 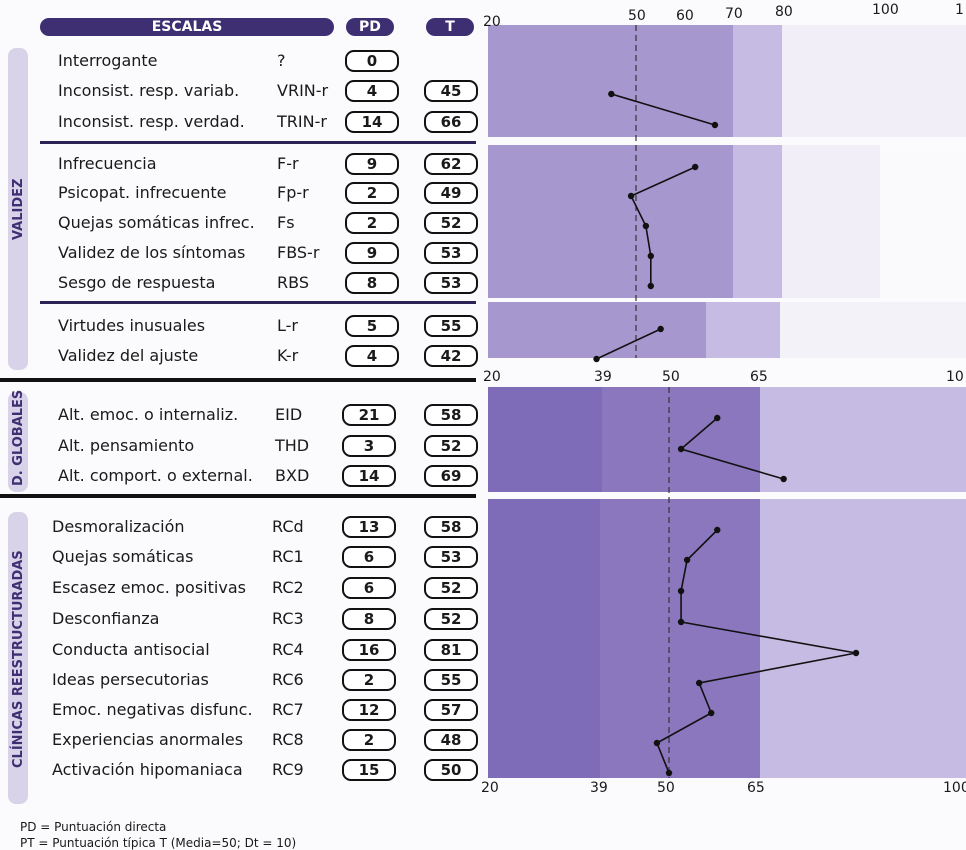 What do you see at coordinates (131, 649) in the screenshot?
I see `scale-name: Conducta antisocial` at bounding box center [131, 649].